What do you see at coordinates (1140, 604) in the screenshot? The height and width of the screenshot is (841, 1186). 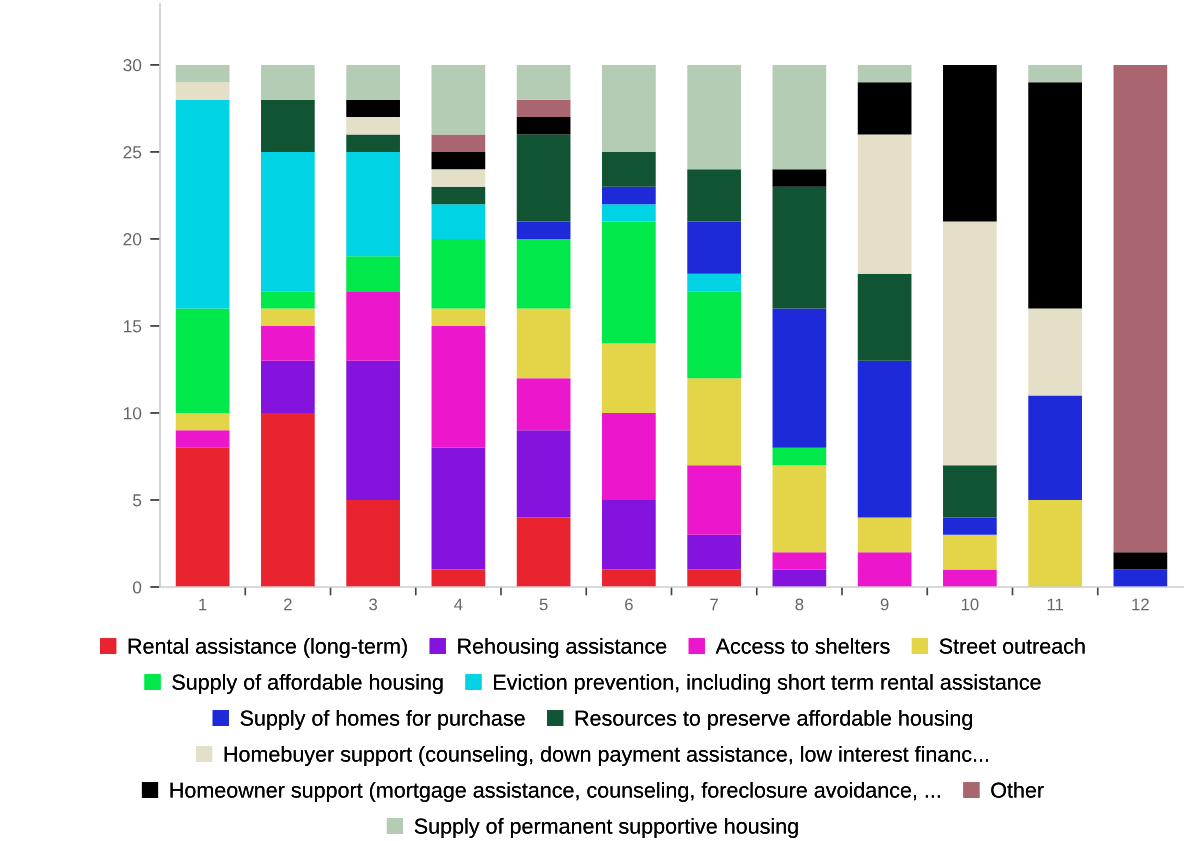 I see `x-tick-label: 12` at bounding box center [1140, 604].